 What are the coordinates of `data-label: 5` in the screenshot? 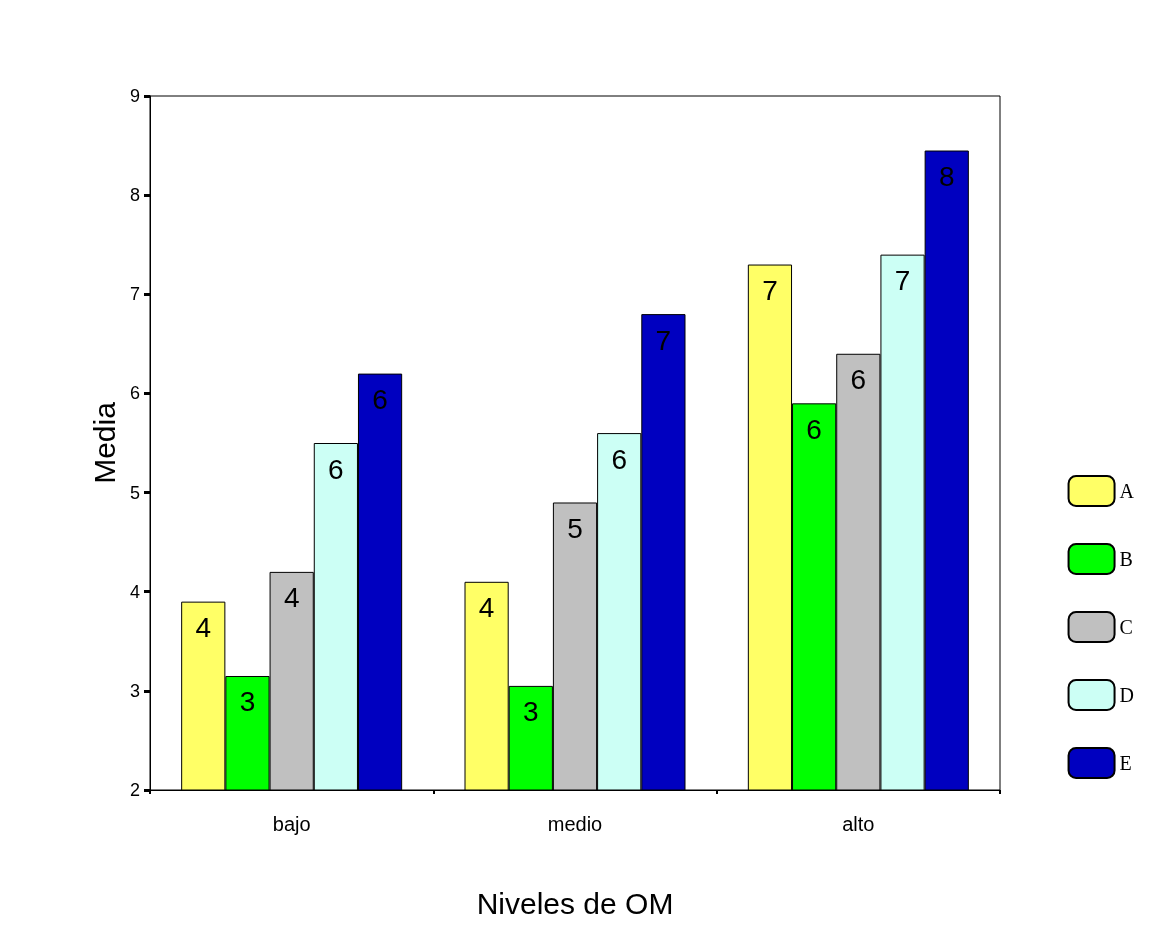 It's located at (575, 528).